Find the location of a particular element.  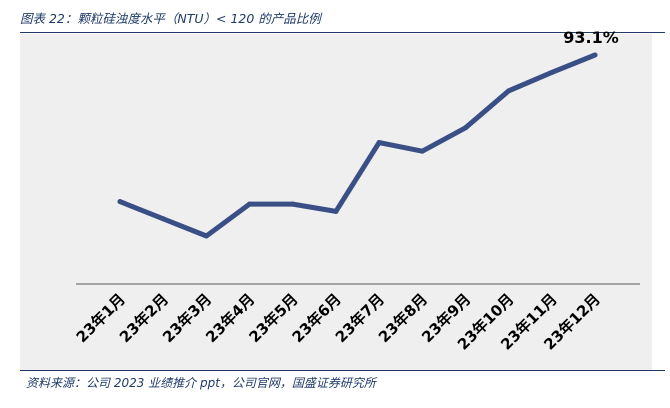

top-divider is located at coordinates (342, 32).